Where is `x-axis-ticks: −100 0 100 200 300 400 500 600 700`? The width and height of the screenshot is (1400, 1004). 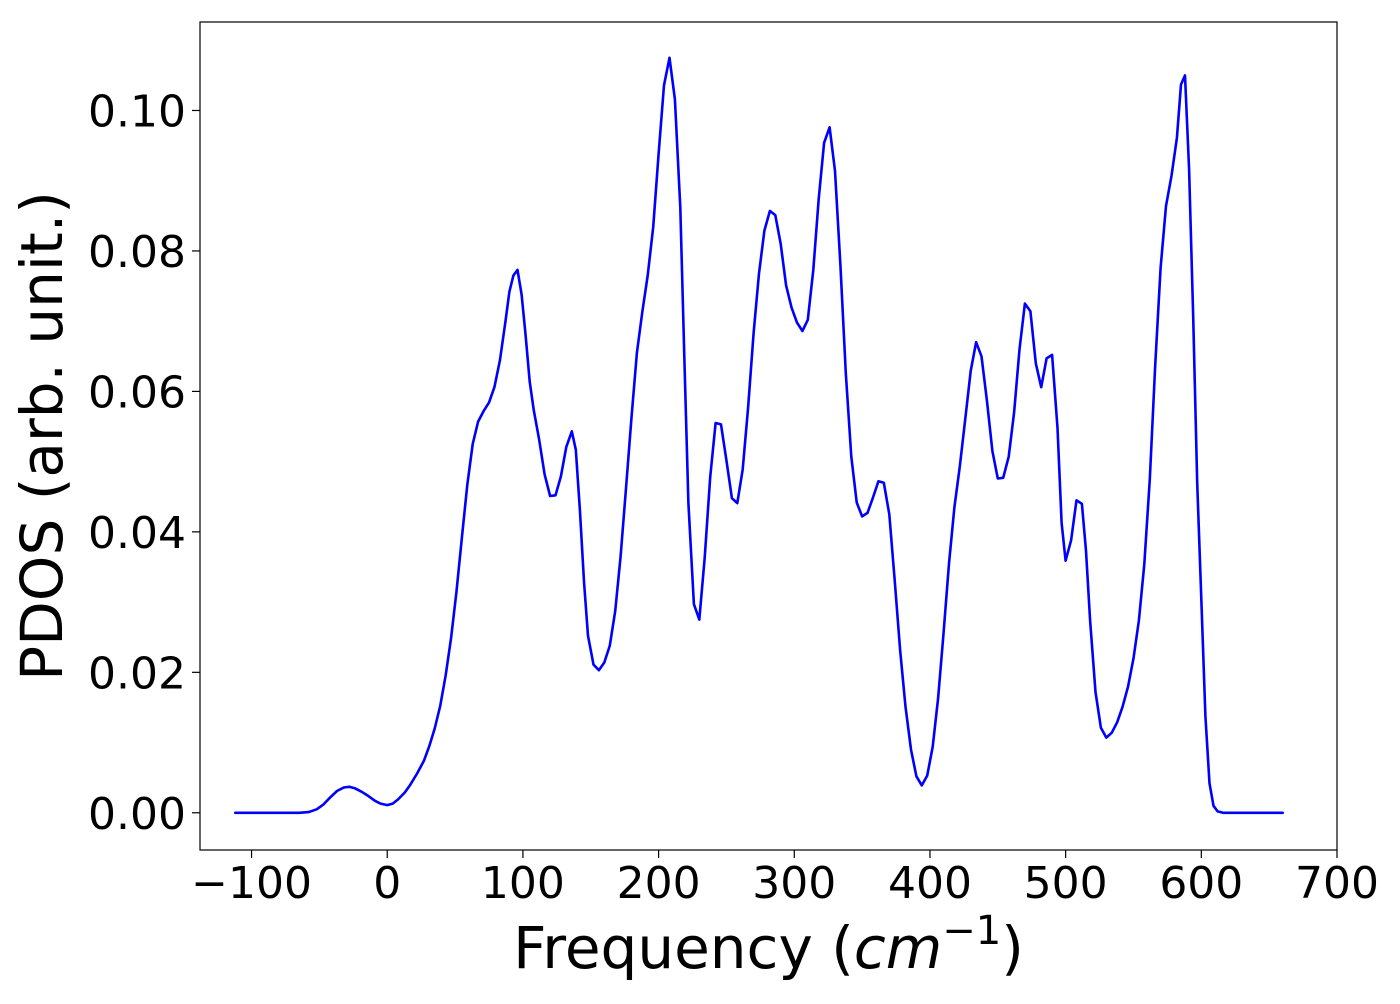 x-axis-ticks: −100 0 100 200 300 400 500 600 700 is located at coordinates (785, 879).